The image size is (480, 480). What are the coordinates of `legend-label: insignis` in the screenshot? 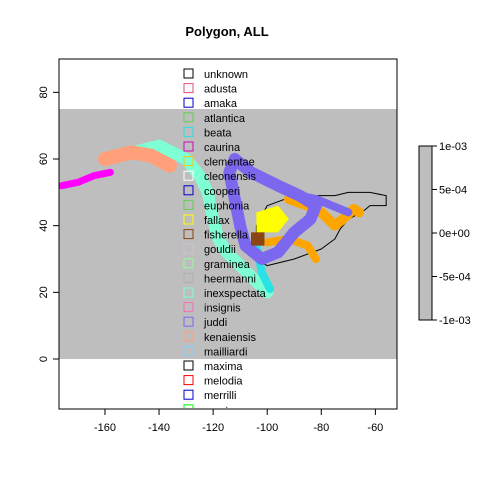 It's located at (222, 309).